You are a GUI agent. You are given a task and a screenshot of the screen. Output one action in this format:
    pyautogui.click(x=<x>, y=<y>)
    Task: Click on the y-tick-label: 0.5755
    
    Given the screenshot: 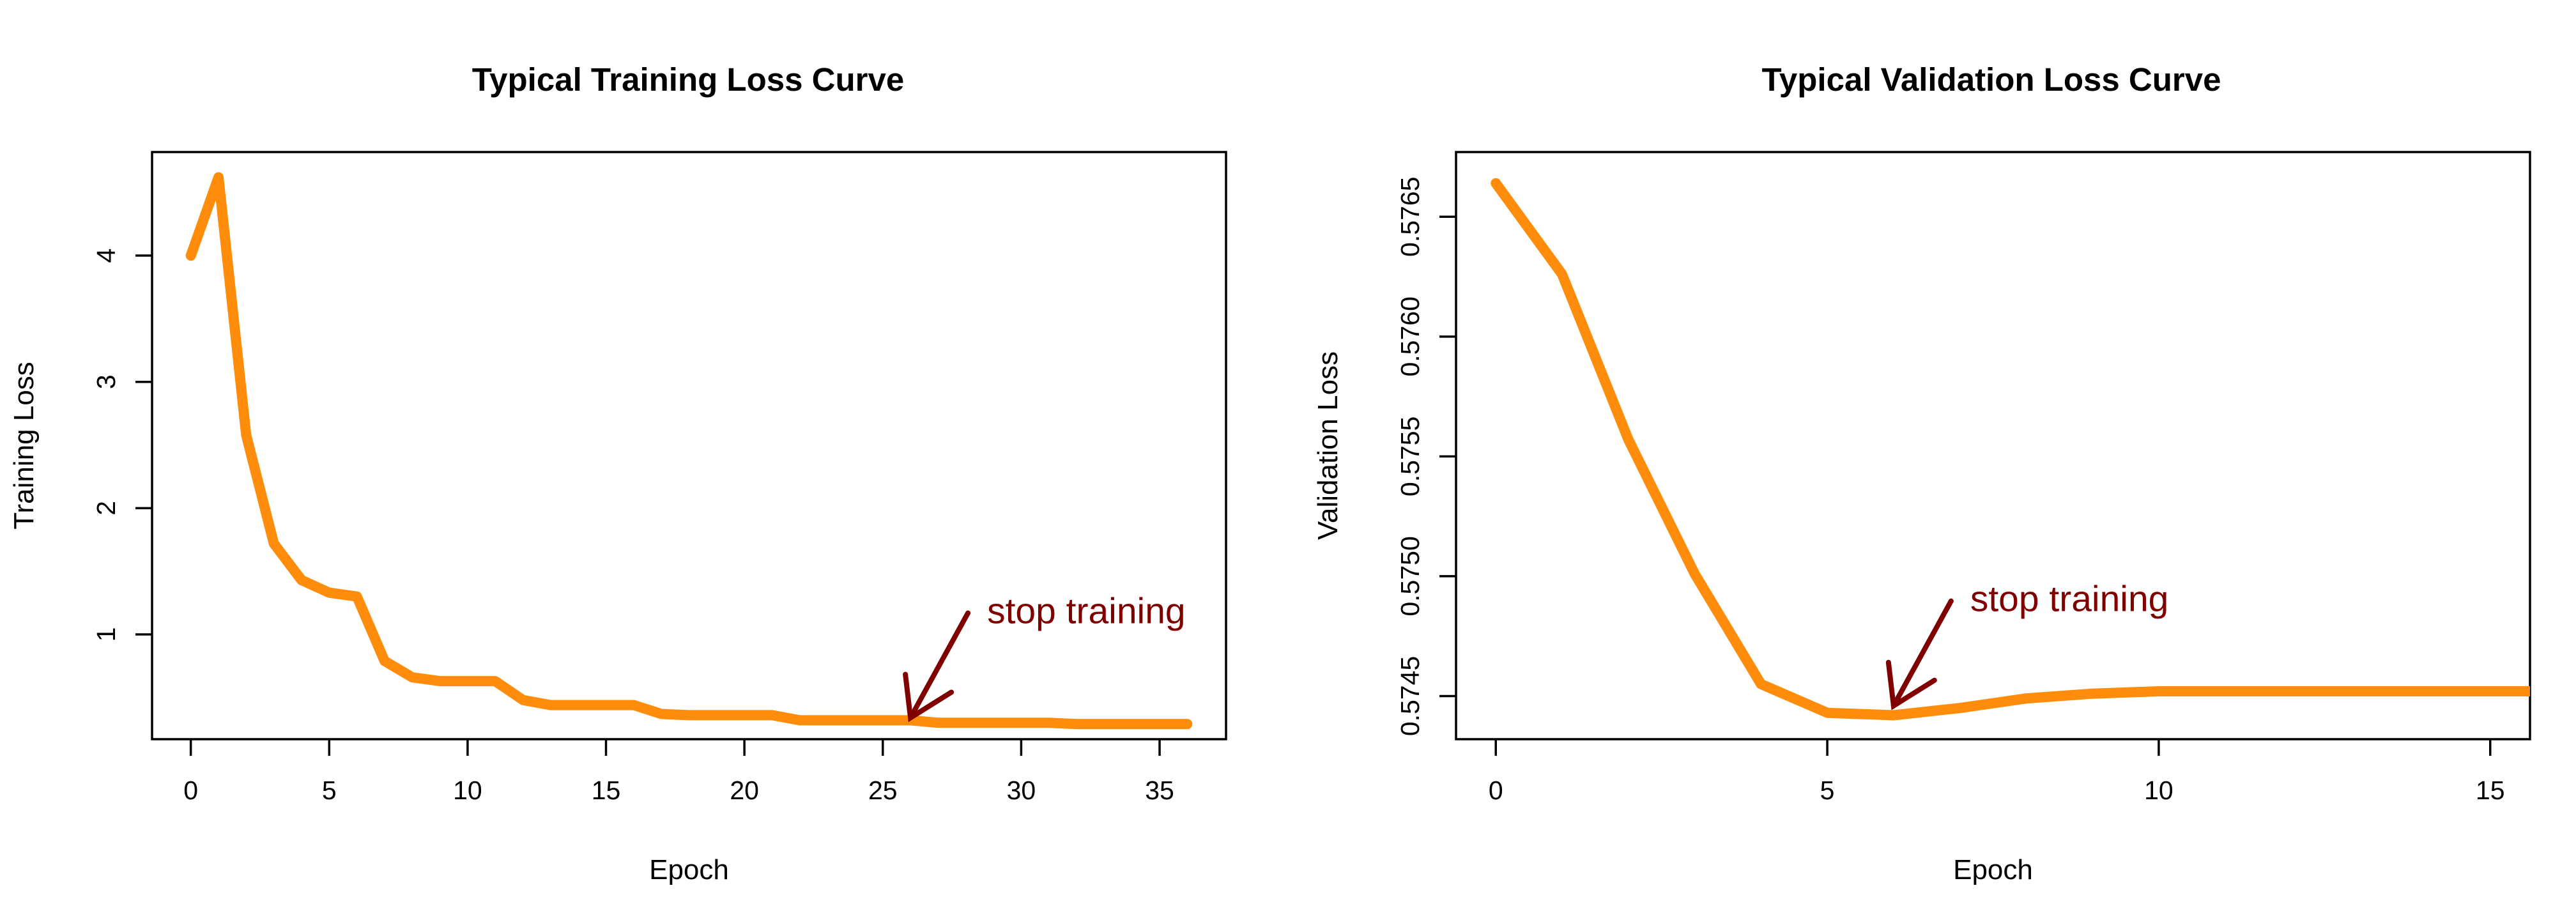 What is the action you would take?
    pyautogui.click(x=1410, y=456)
    